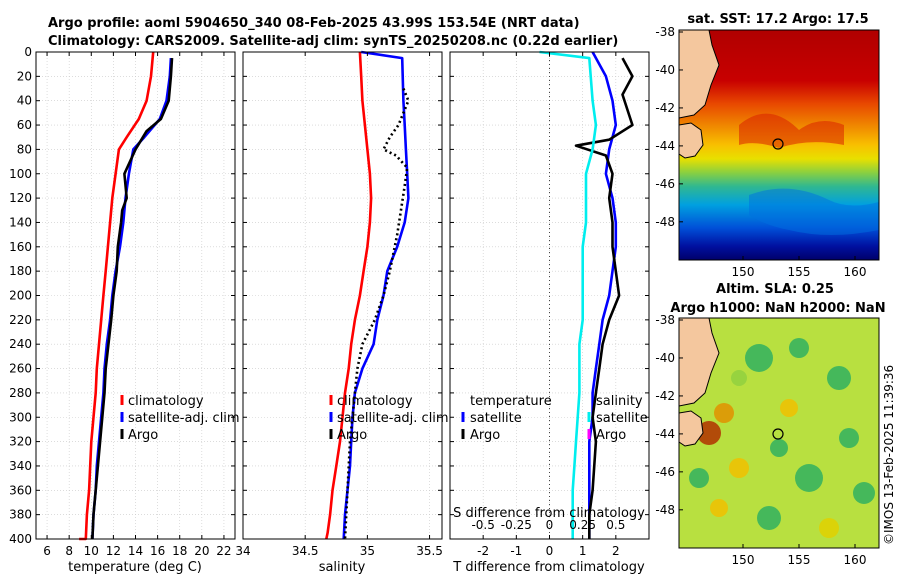  I want to click on sst-map: sat. SST: 17.2 Argo: 17.5, so click(767, 145).